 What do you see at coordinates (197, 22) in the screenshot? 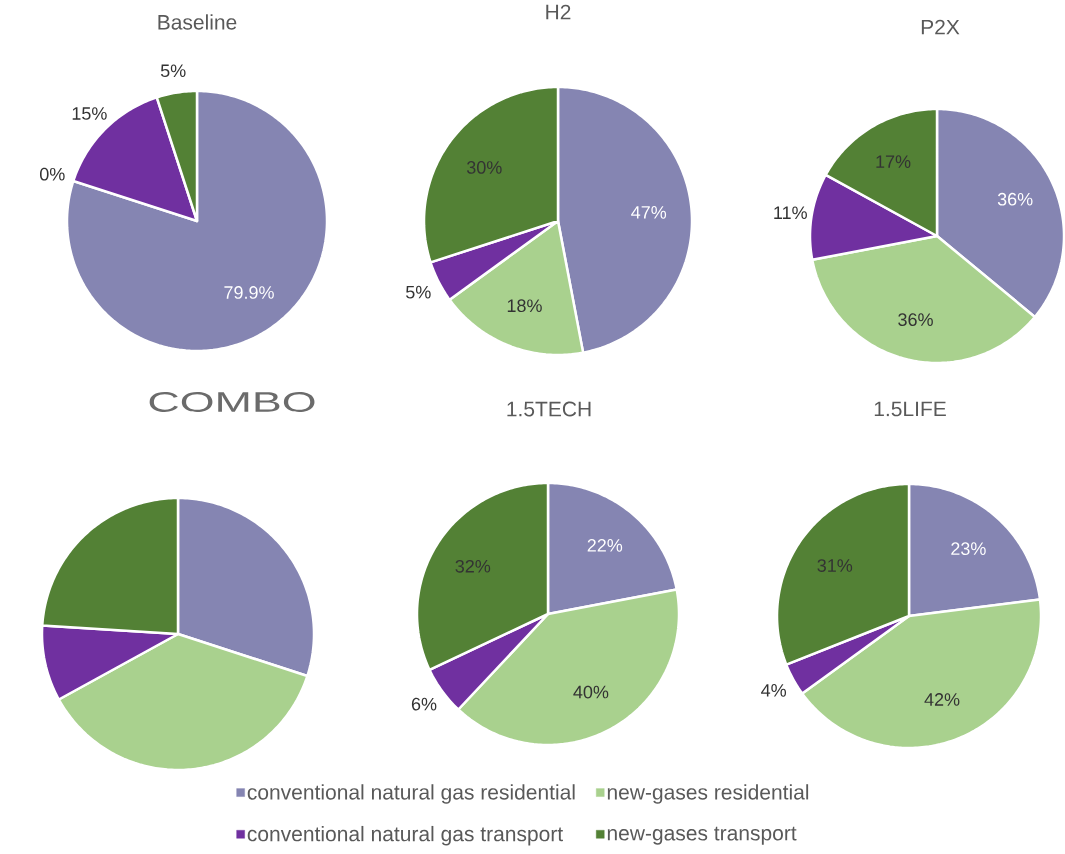
I see `chart-title: Baseline` at bounding box center [197, 22].